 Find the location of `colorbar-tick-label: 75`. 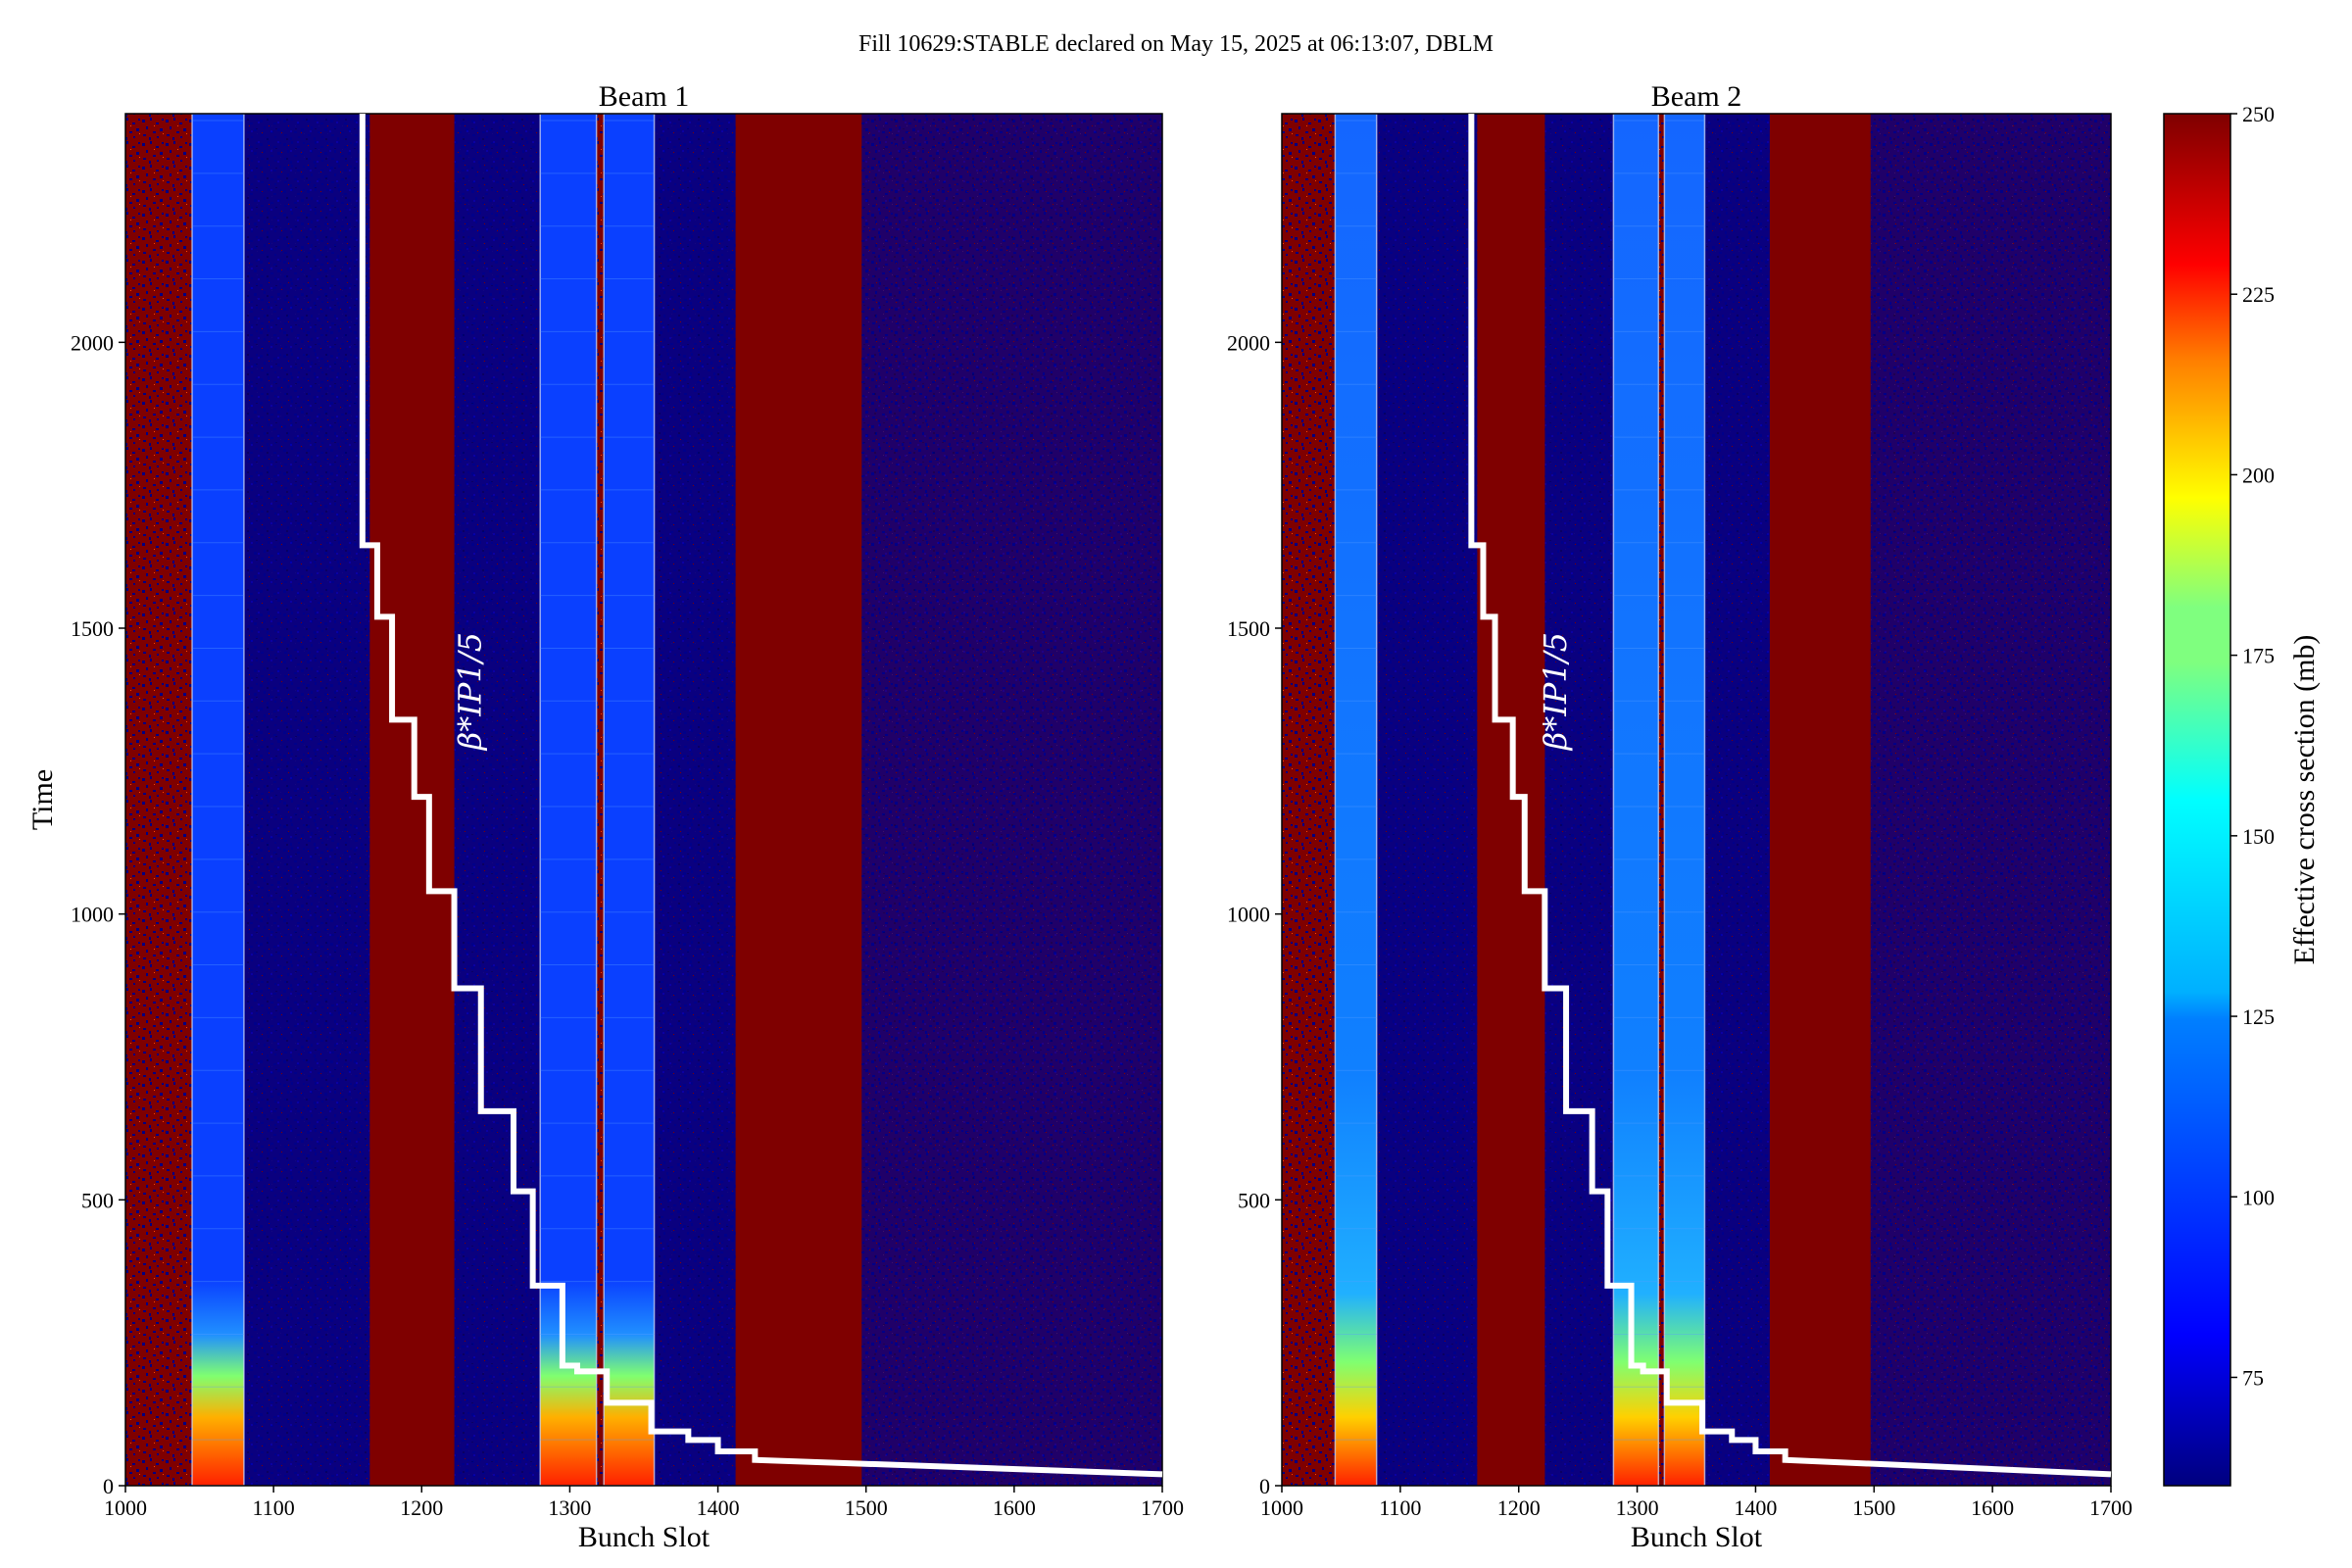

colorbar-tick-label: 75 is located at coordinates (2253, 1377).